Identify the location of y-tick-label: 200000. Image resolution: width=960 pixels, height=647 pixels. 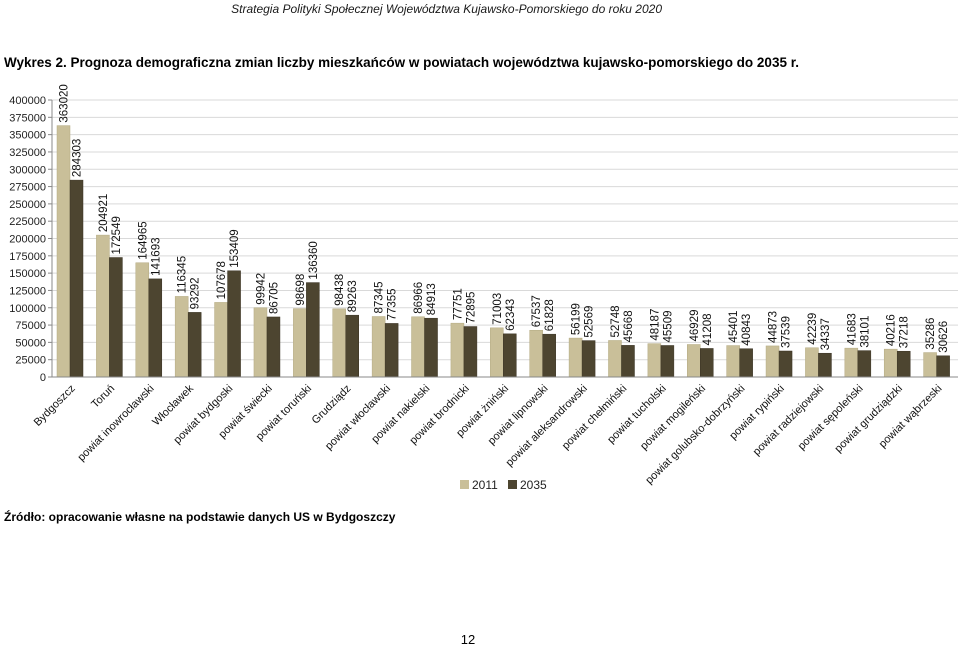
(27, 240).